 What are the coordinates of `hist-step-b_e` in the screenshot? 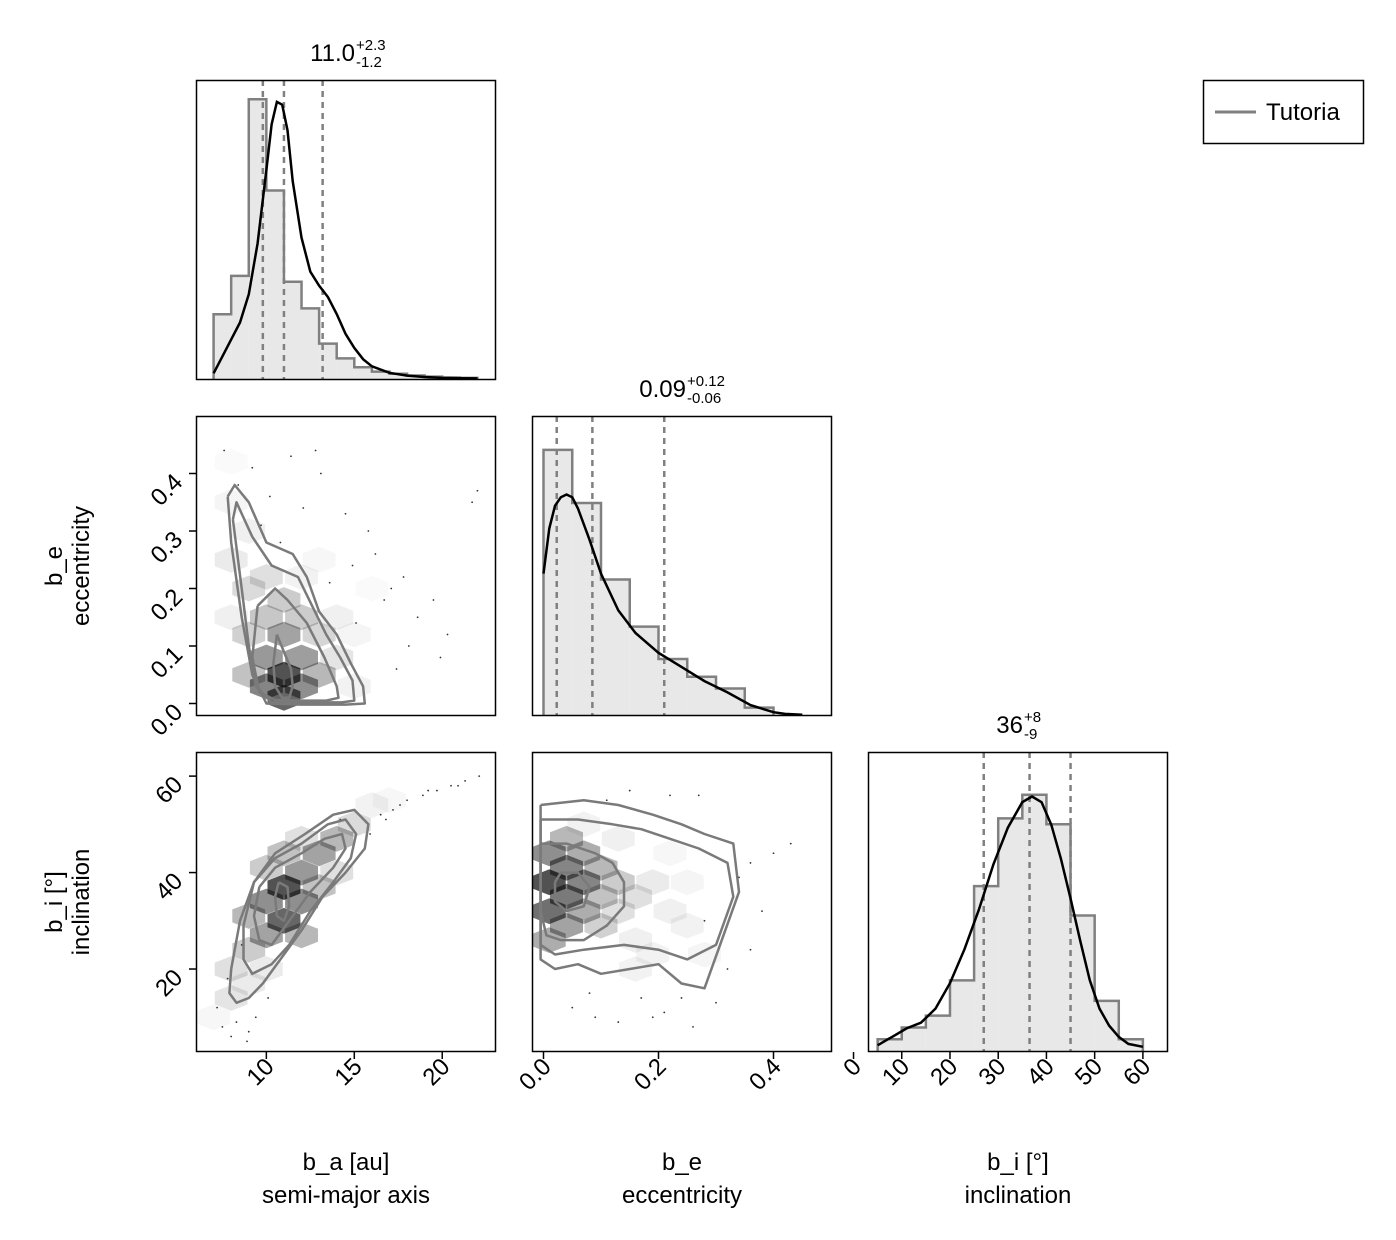 It's located at (658, 581).